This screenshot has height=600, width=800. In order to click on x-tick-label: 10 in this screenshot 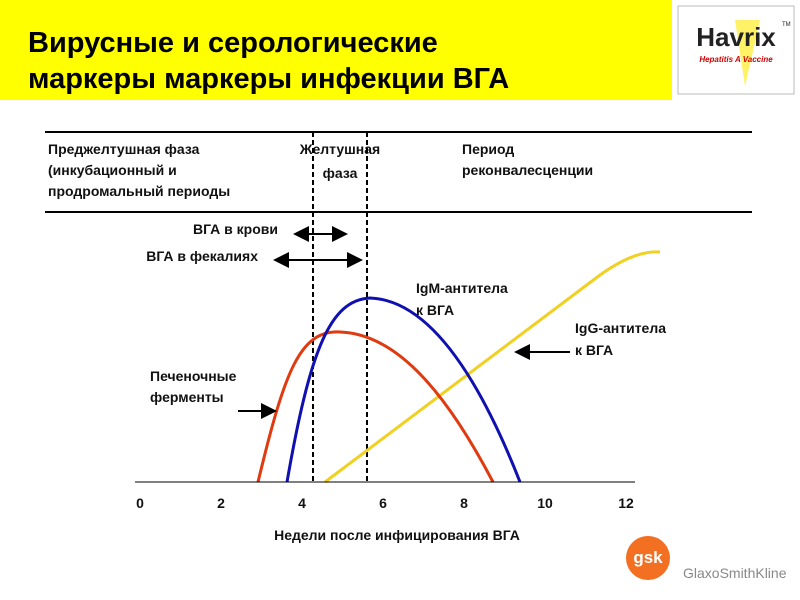, I will do `click(545, 503)`.